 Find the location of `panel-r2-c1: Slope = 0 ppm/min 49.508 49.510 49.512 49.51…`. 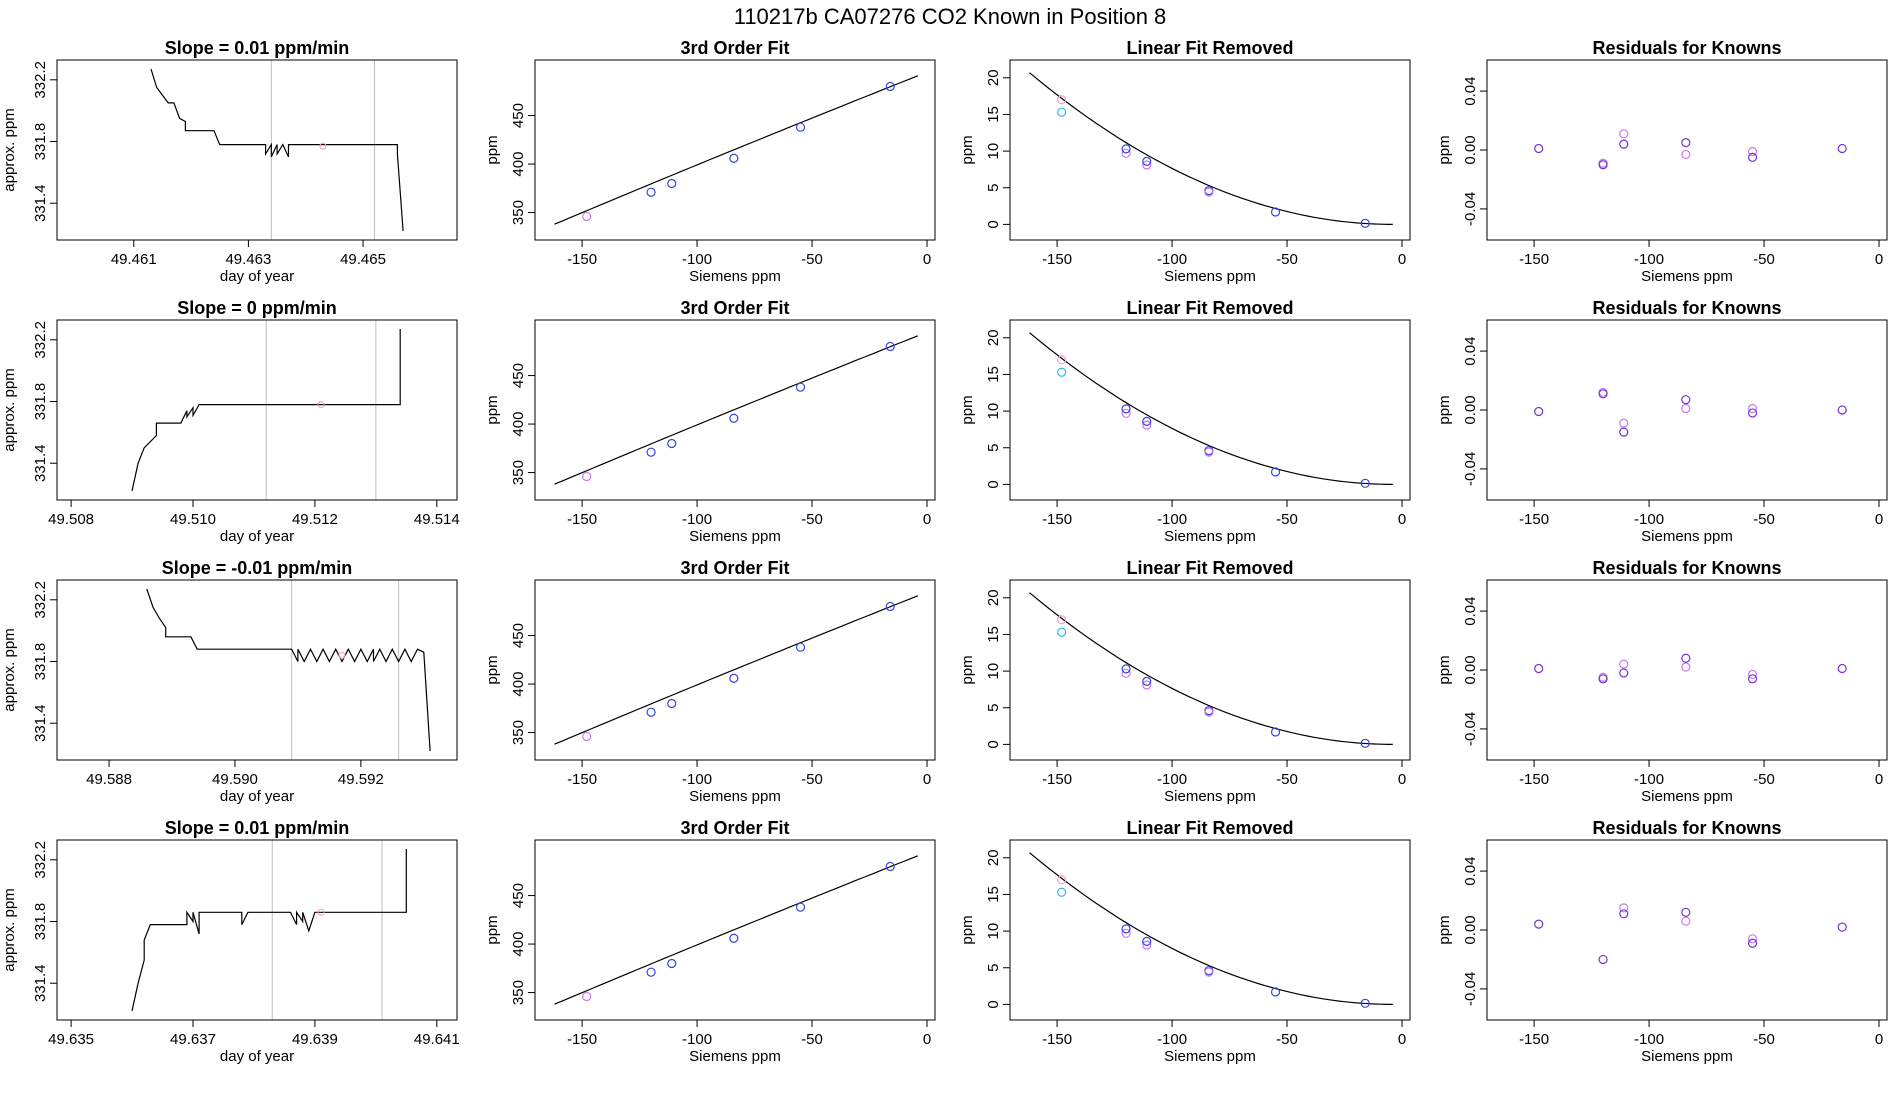

panel-r2-c1: Slope = 0 ppm/min 49.508 49.510 49.512 49.51… is located at coordinates (230, 421).